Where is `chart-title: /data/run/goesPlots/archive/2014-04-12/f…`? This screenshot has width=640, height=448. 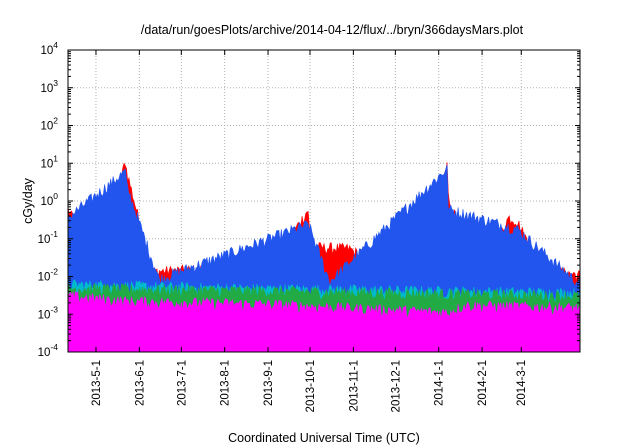
chart-title: /data/run/goesPlots/archive/2014-04-12/f… is located at coordinates (332, 30).